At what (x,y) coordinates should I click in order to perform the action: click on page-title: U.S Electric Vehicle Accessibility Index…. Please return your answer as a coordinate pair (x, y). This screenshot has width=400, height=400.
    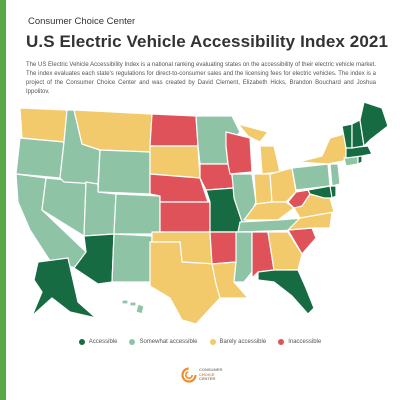
    Looking at the image, I should click on (207, 41).